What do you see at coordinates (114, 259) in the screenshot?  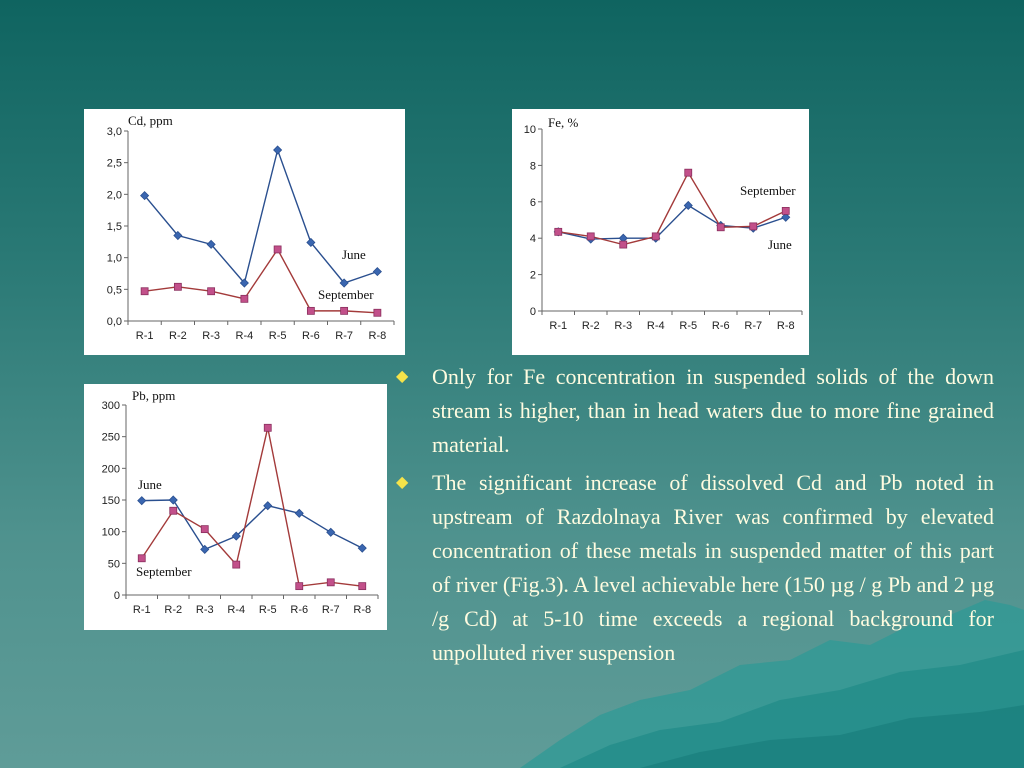 I see `y-tick-label: 1,0` at bounding box center [114, 259].